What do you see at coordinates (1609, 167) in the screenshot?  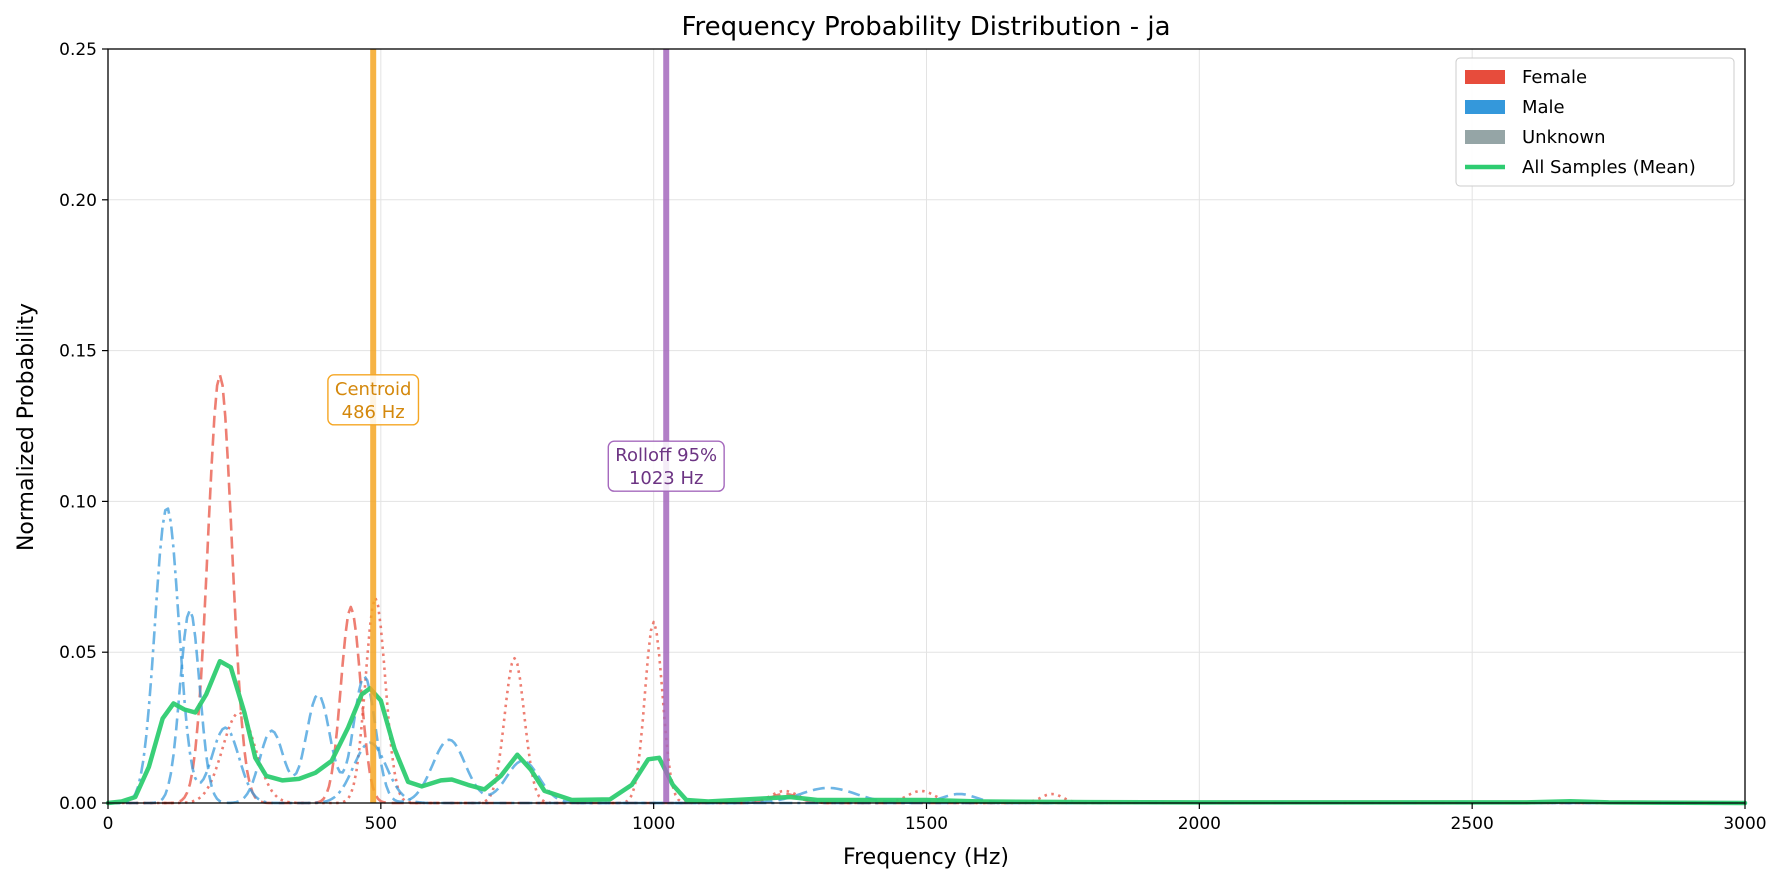 I see `legend-label: All Samples (Mean)` at bounding box center [1609, 167].